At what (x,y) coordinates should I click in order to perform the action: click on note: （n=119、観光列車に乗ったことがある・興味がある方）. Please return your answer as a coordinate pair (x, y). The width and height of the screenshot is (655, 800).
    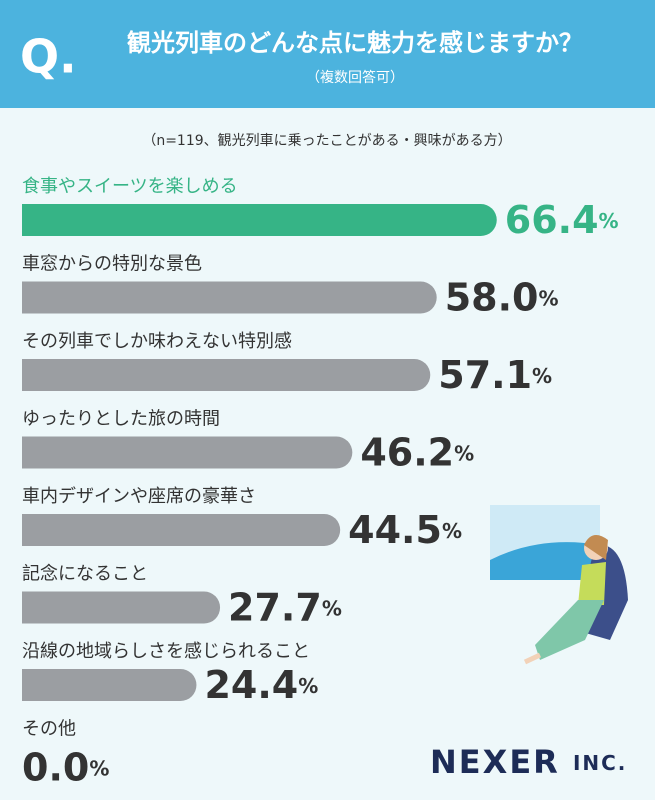
    Looking at the image, I should click on (326, 140).